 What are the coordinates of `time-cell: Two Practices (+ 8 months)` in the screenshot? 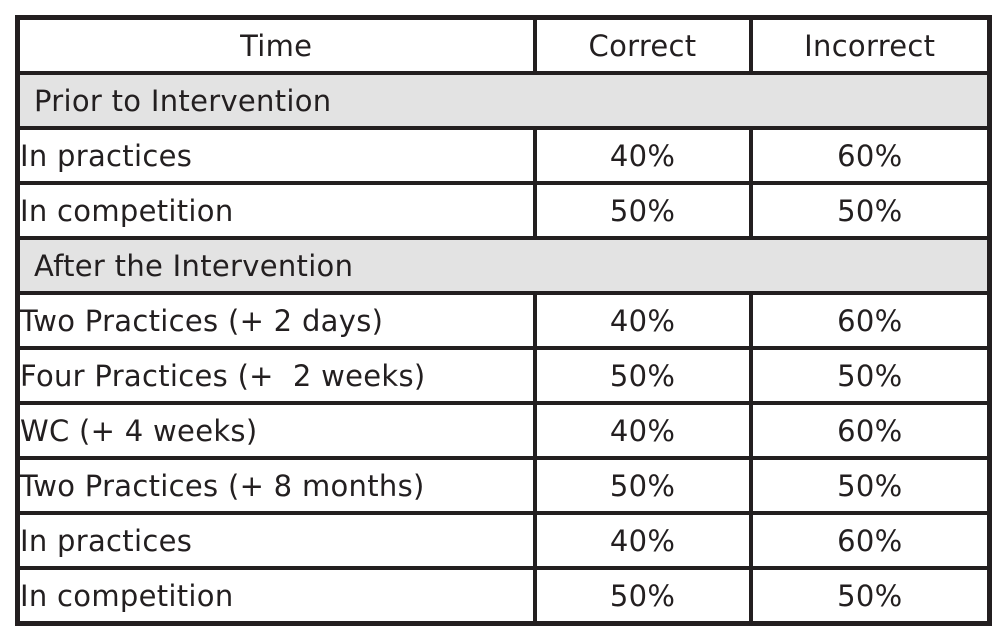 It's located at (276, 485).